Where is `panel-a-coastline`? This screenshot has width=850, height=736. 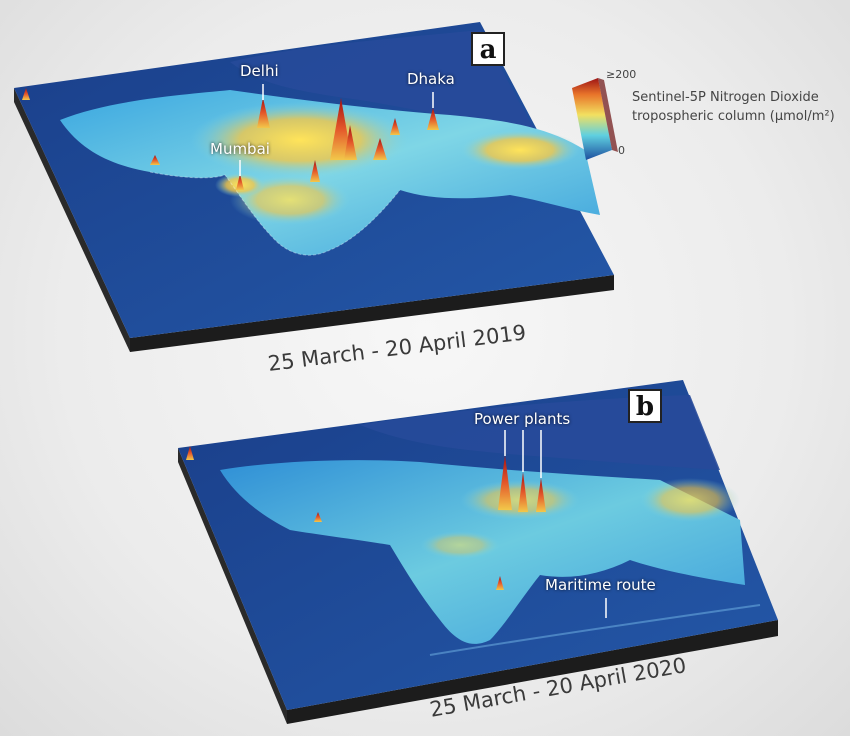
panel-a-coastline is located at coordinates (275, 213).